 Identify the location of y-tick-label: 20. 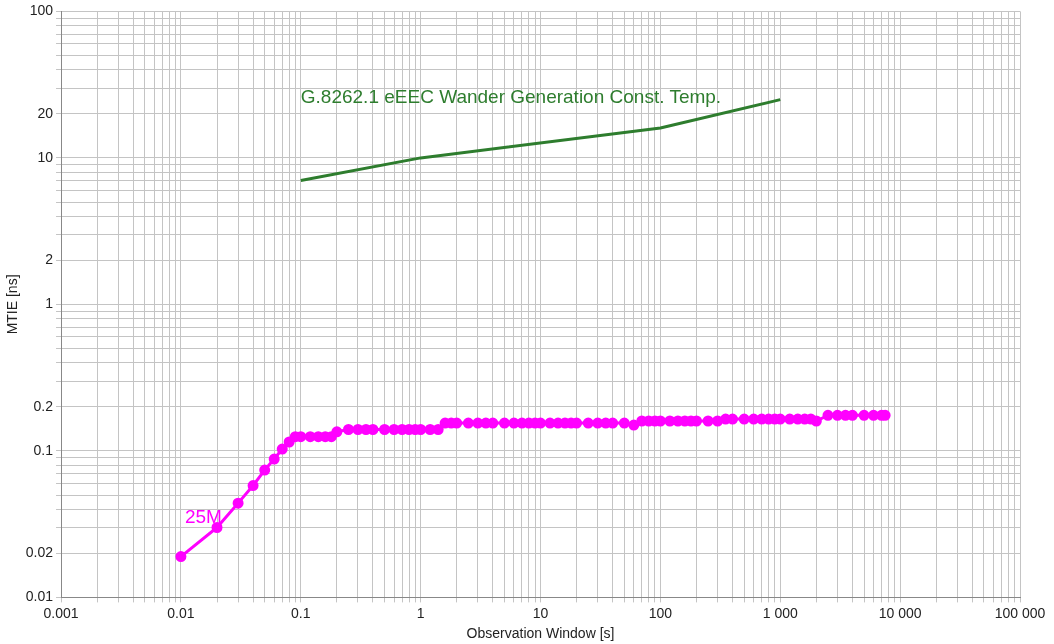
(45, 112).